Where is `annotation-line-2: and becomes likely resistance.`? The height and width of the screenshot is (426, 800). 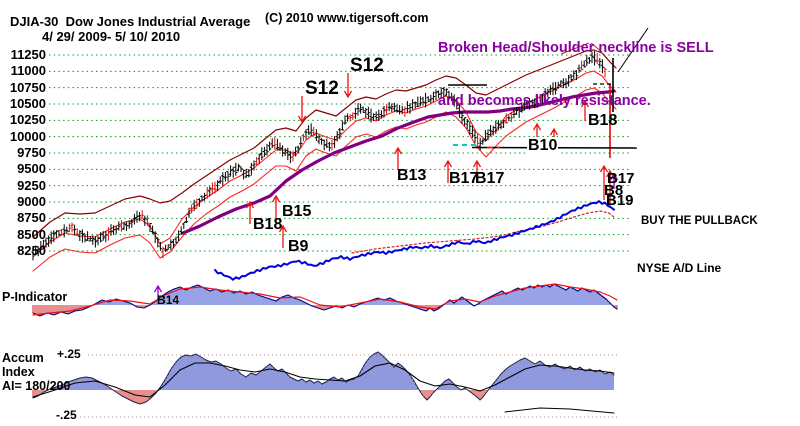 annotation-line-2: and becomes likely resistance. is located at coordinates (544, 100).